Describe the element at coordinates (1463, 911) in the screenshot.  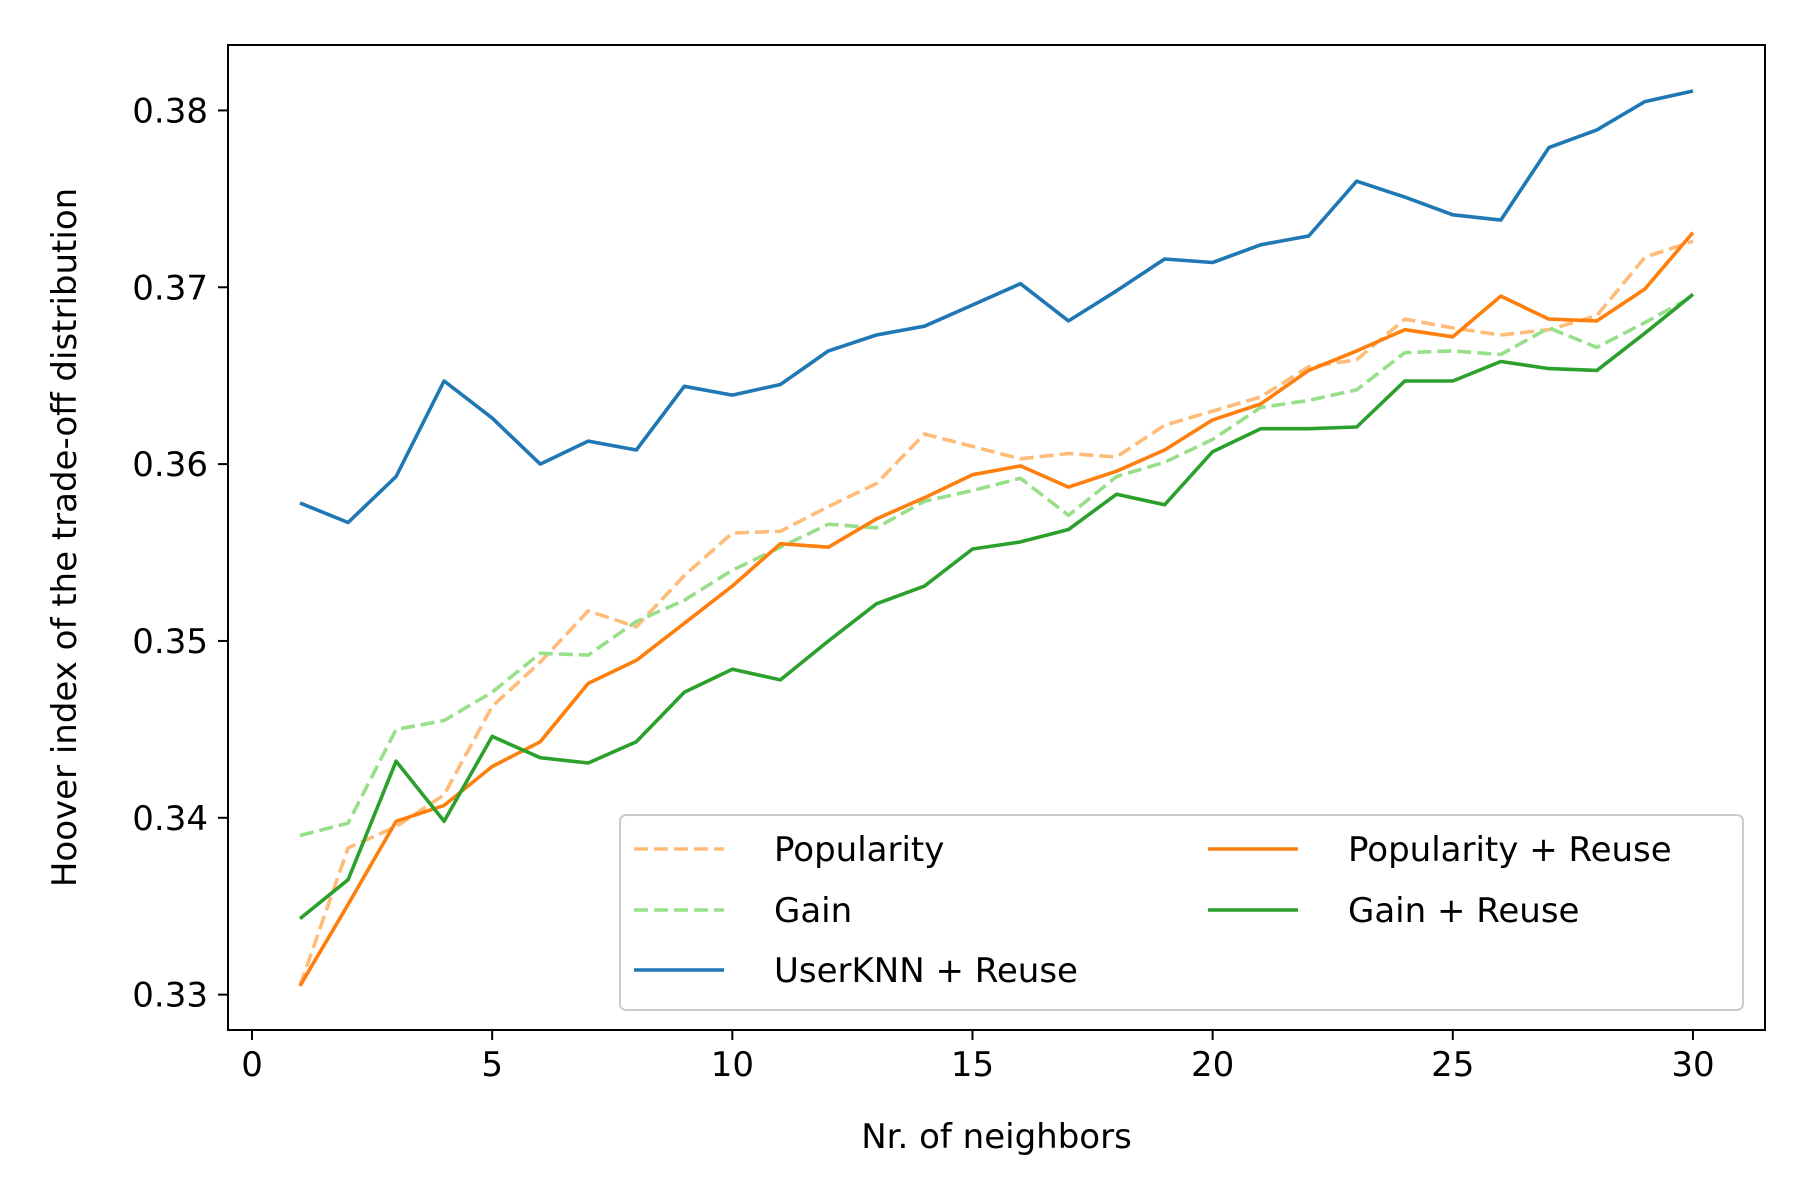
I see `legend-label: Gain + Reuse` at that location.